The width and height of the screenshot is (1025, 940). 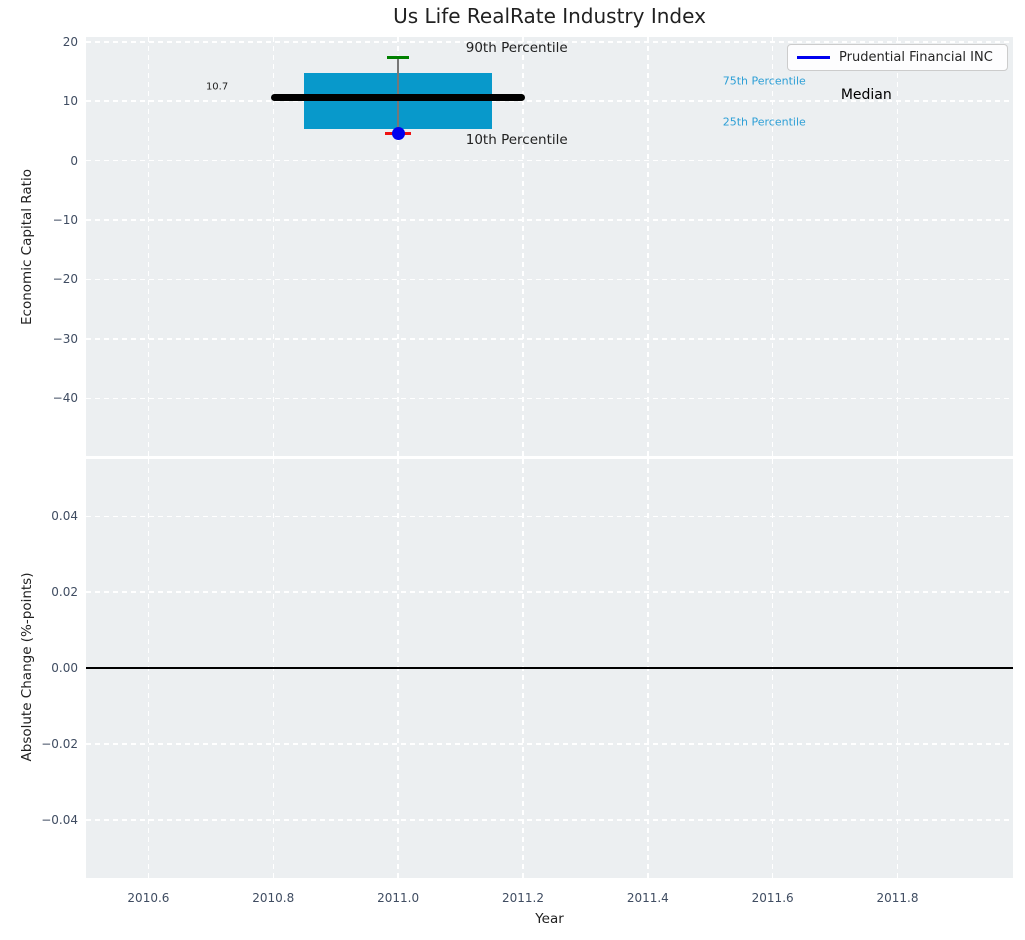 I want to click on y-tick-label: −0.04, so click(x=59, y=819).